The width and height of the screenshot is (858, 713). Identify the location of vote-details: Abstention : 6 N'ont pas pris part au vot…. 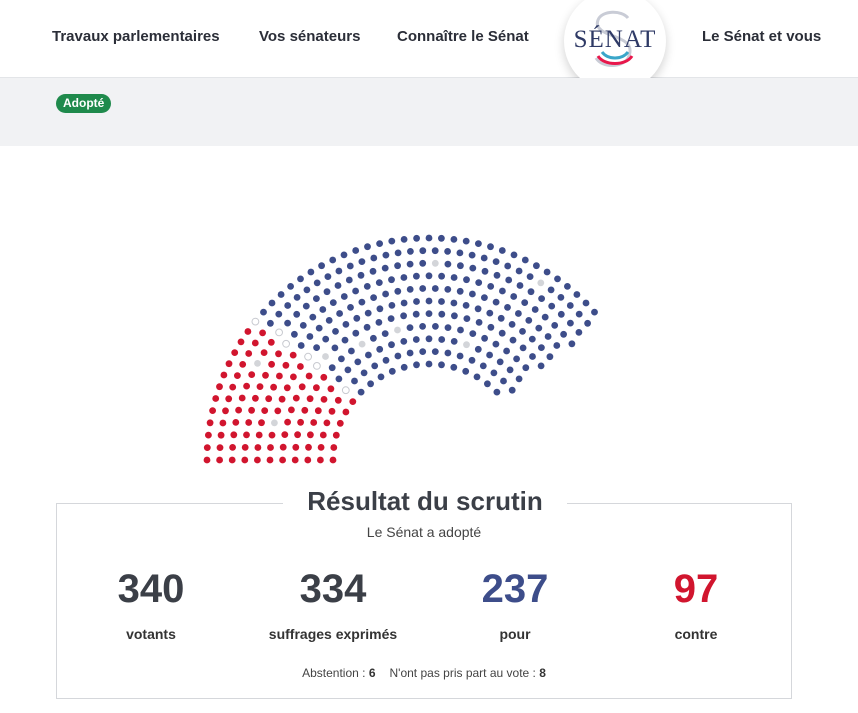
(424, 673).